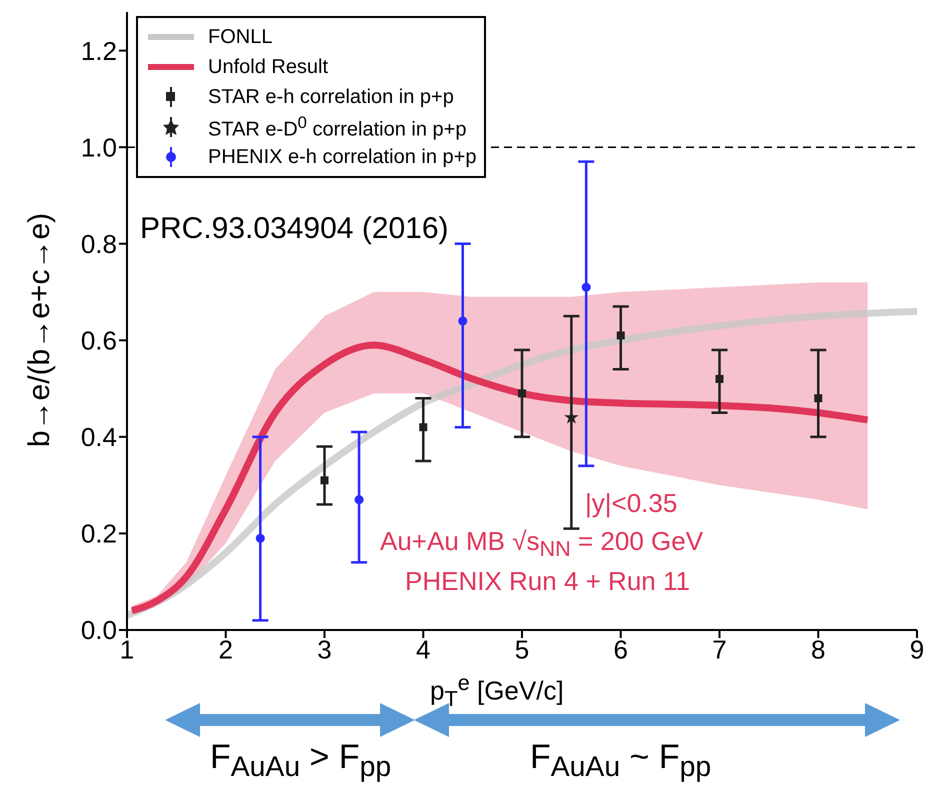 This screenshot has height=791, width=930. What do you see at coordinates (621, 761) in the screenshot?
I see `text: F$_{AuAu}$ ~ F$_{pp}$` at bounding box center [621, 761].